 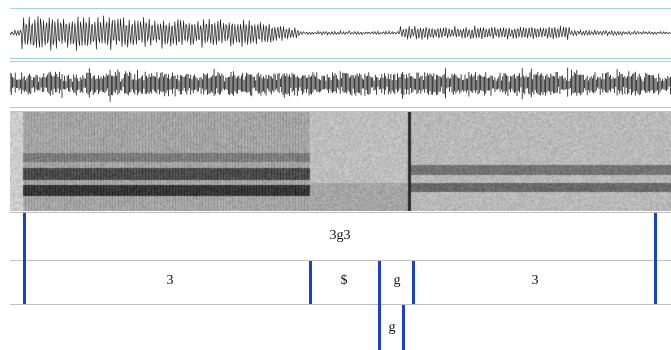 I want to click on waveform-top-rule, so click(x=340, y=8).